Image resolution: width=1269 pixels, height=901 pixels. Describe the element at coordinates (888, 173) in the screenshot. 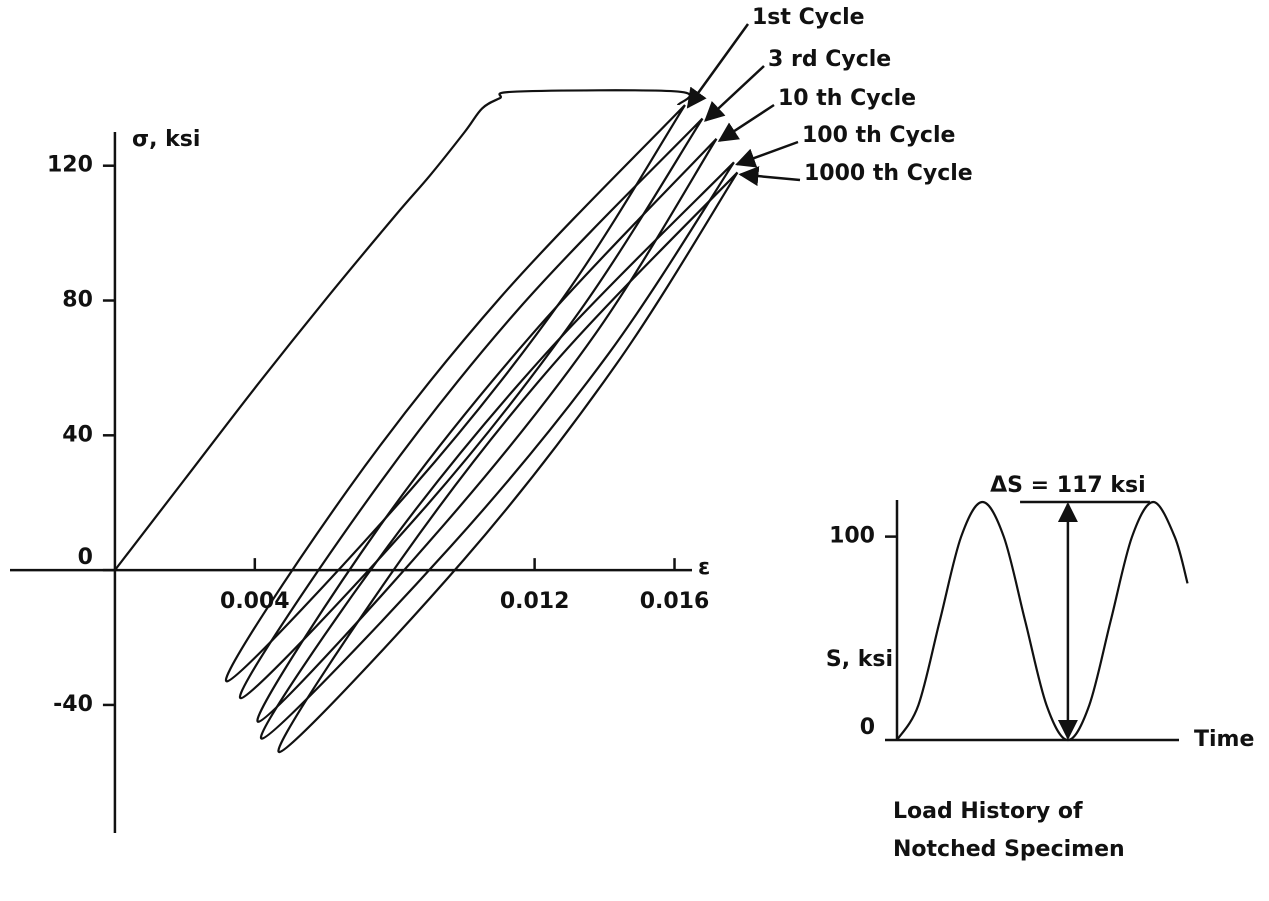

I see `cycle-label: 1000 th Cycle` at that location.